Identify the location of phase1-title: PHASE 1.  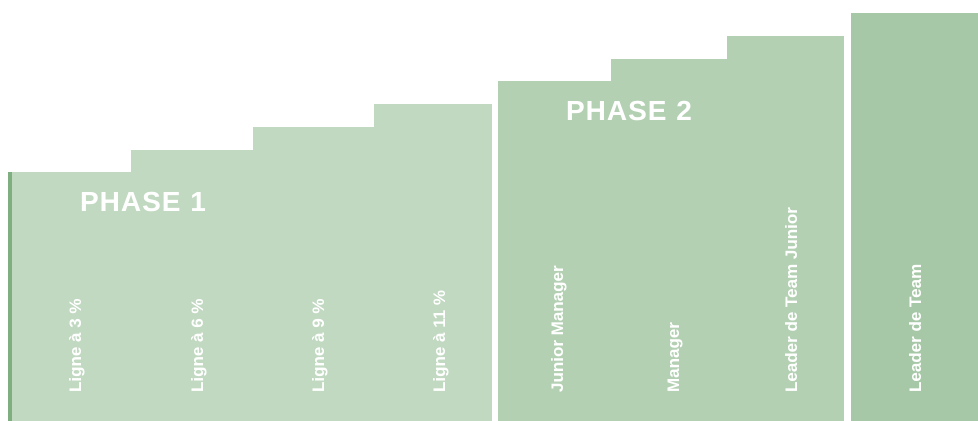
(143, 201).